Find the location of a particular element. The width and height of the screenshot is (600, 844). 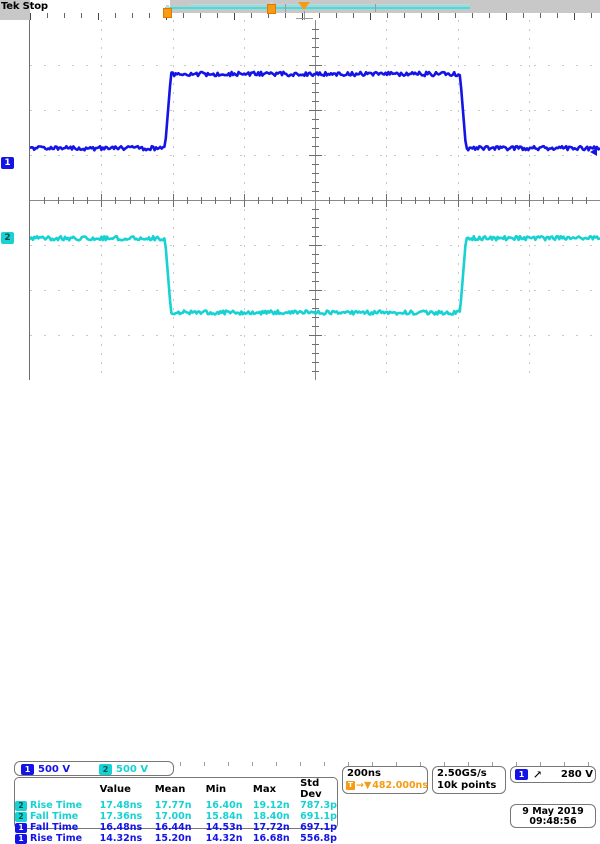

top-status-bar: Tek Stop is located at coordinates (300, 11).